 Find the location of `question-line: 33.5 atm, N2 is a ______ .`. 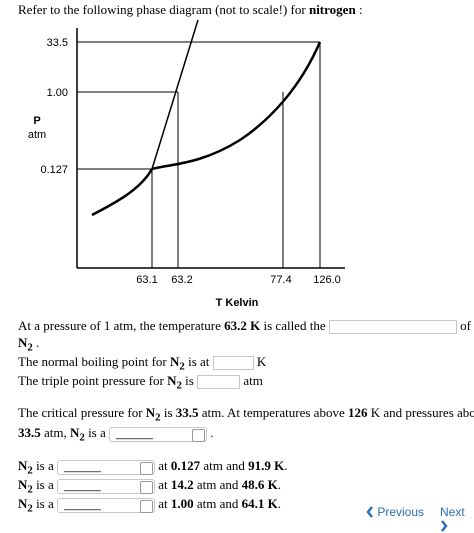

question-line: 33.5 atm, N2 is a ______ . is located at coordinates (116, 435).